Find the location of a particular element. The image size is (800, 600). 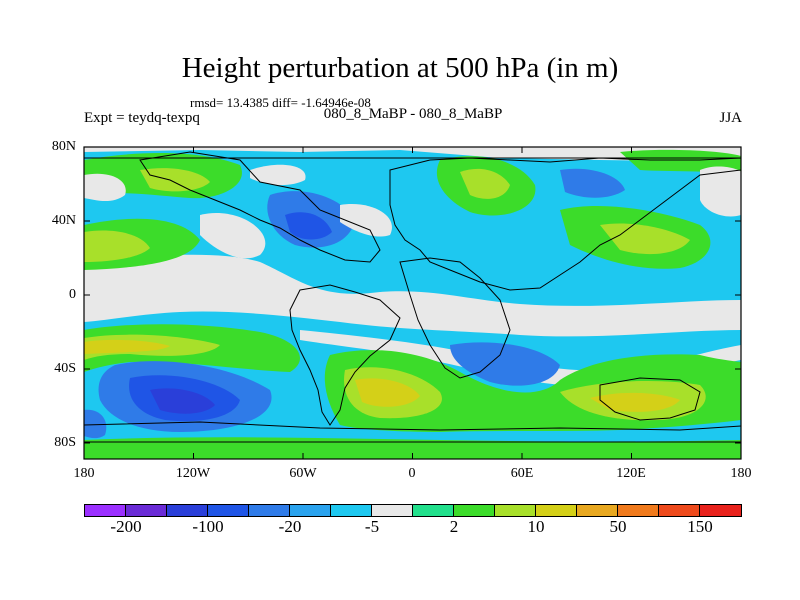

lon-tick-120e: 120E is located at coordinates (631, 473).